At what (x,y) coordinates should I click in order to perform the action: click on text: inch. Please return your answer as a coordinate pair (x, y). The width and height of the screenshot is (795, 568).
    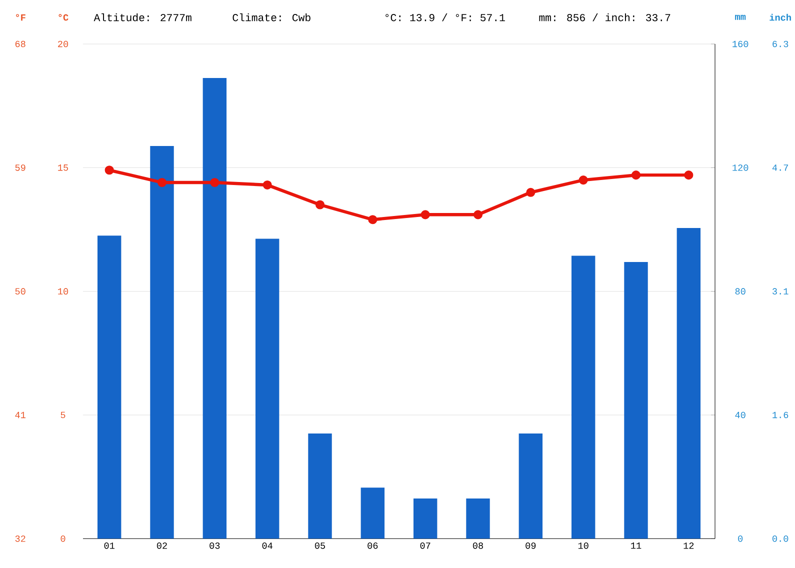
    Looking at the image, I should click on (780, 17).